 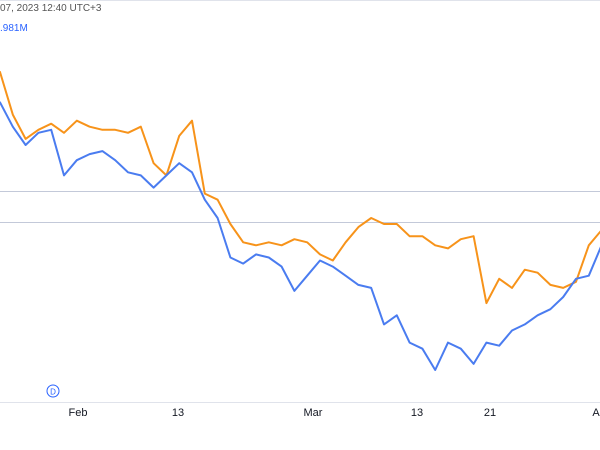 I want to click on x-tick-label: Feb, so click(x=78, y=413).